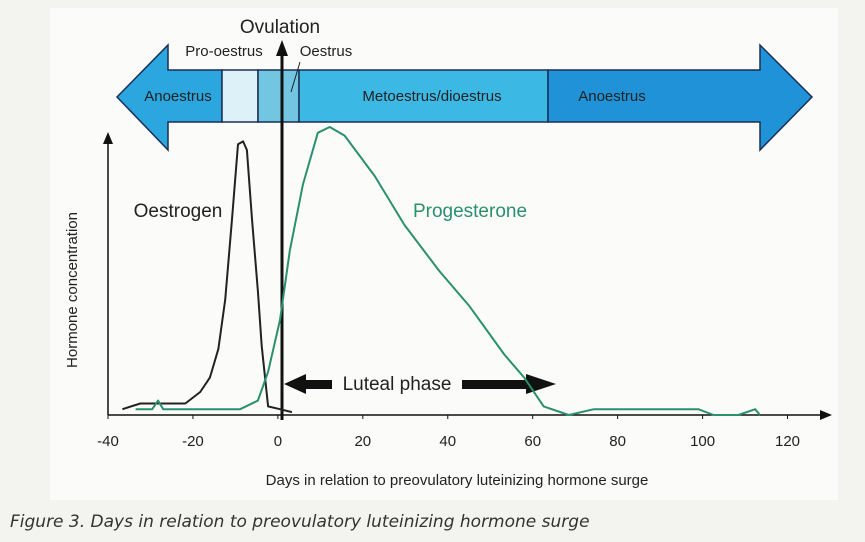  Describe the element at coordinates (224, 51) in the screenshot. I see `phase-label: Pro-oestrus` at that location.